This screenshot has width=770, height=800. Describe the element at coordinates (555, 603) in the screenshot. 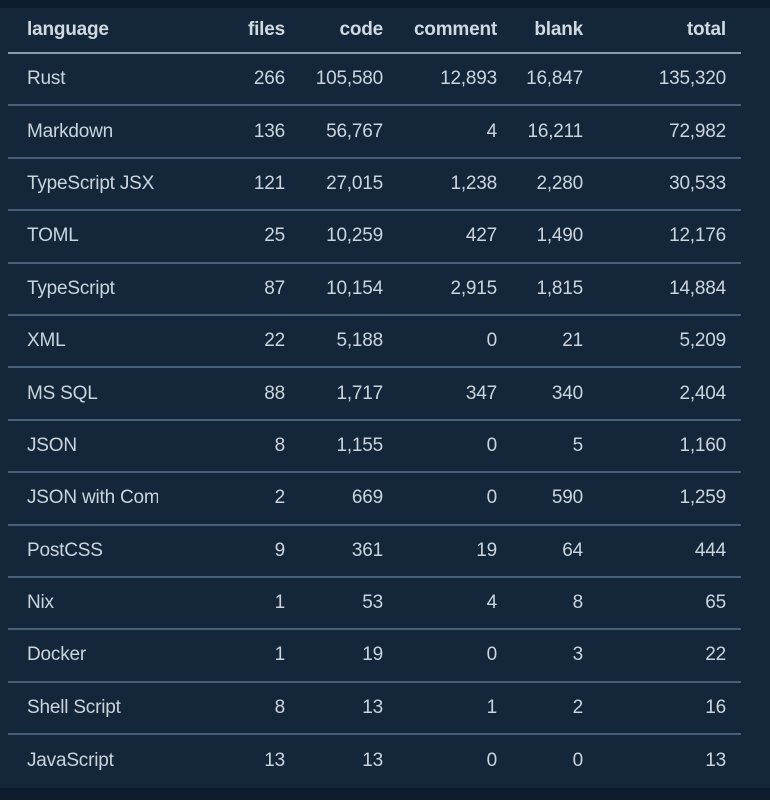

I see `cell-blank: 8` at that location.